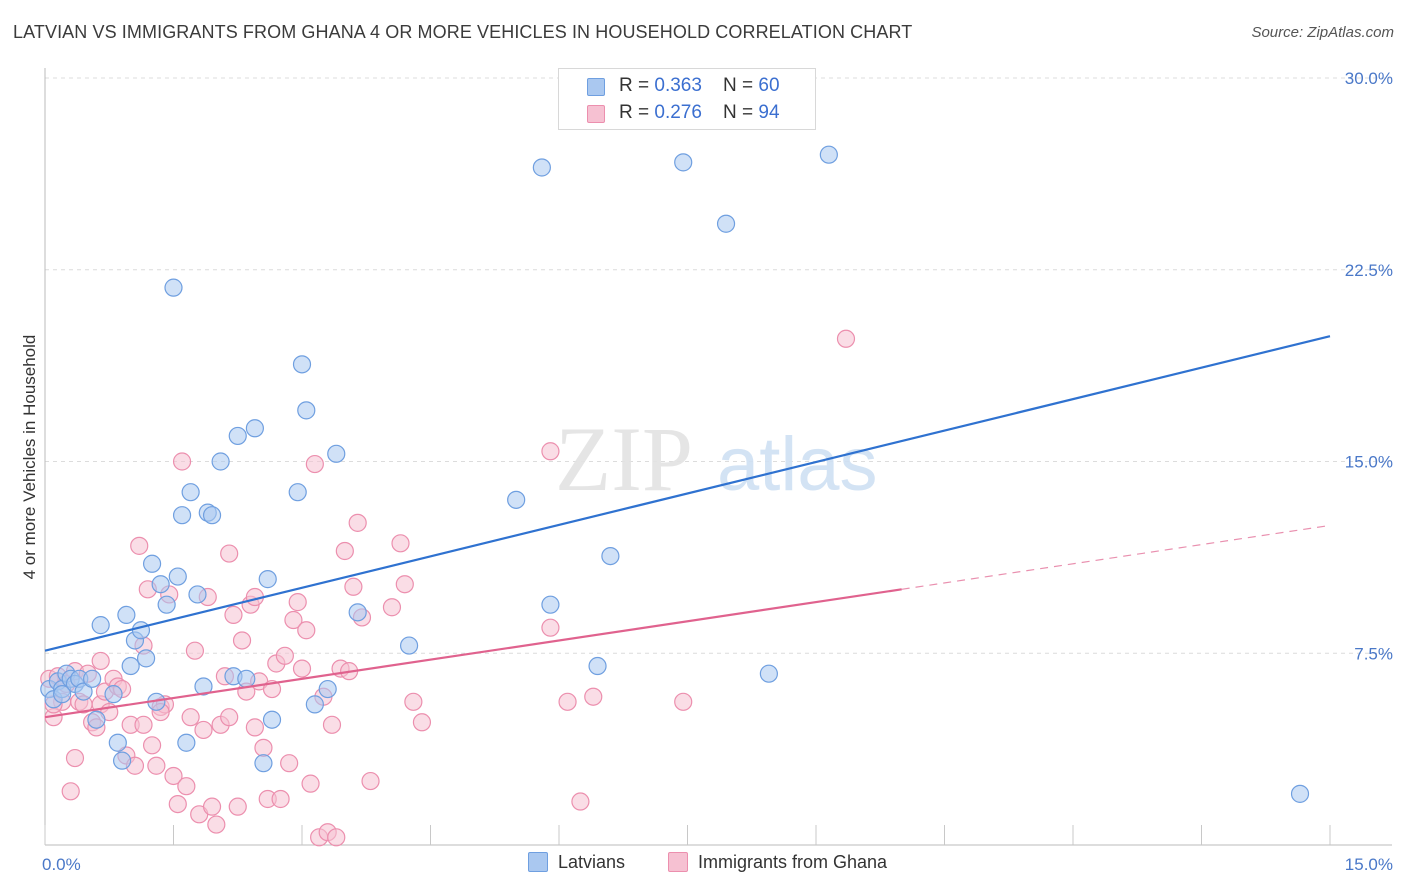 This screenshot has height=892, width=1406. I want to click on latvians-swatch, so click(596, 87).